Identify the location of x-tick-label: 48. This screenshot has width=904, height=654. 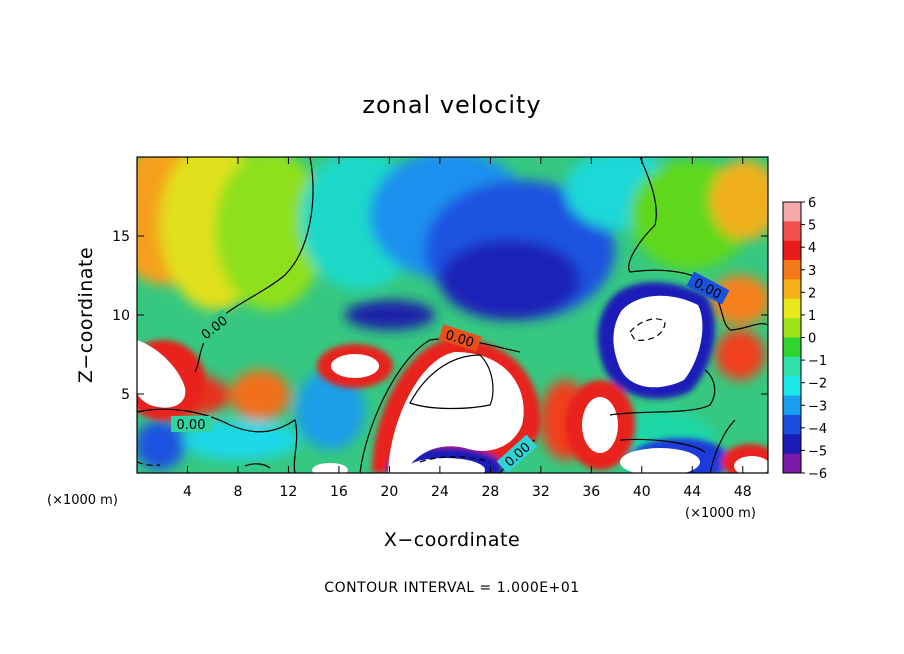
(743, 492).